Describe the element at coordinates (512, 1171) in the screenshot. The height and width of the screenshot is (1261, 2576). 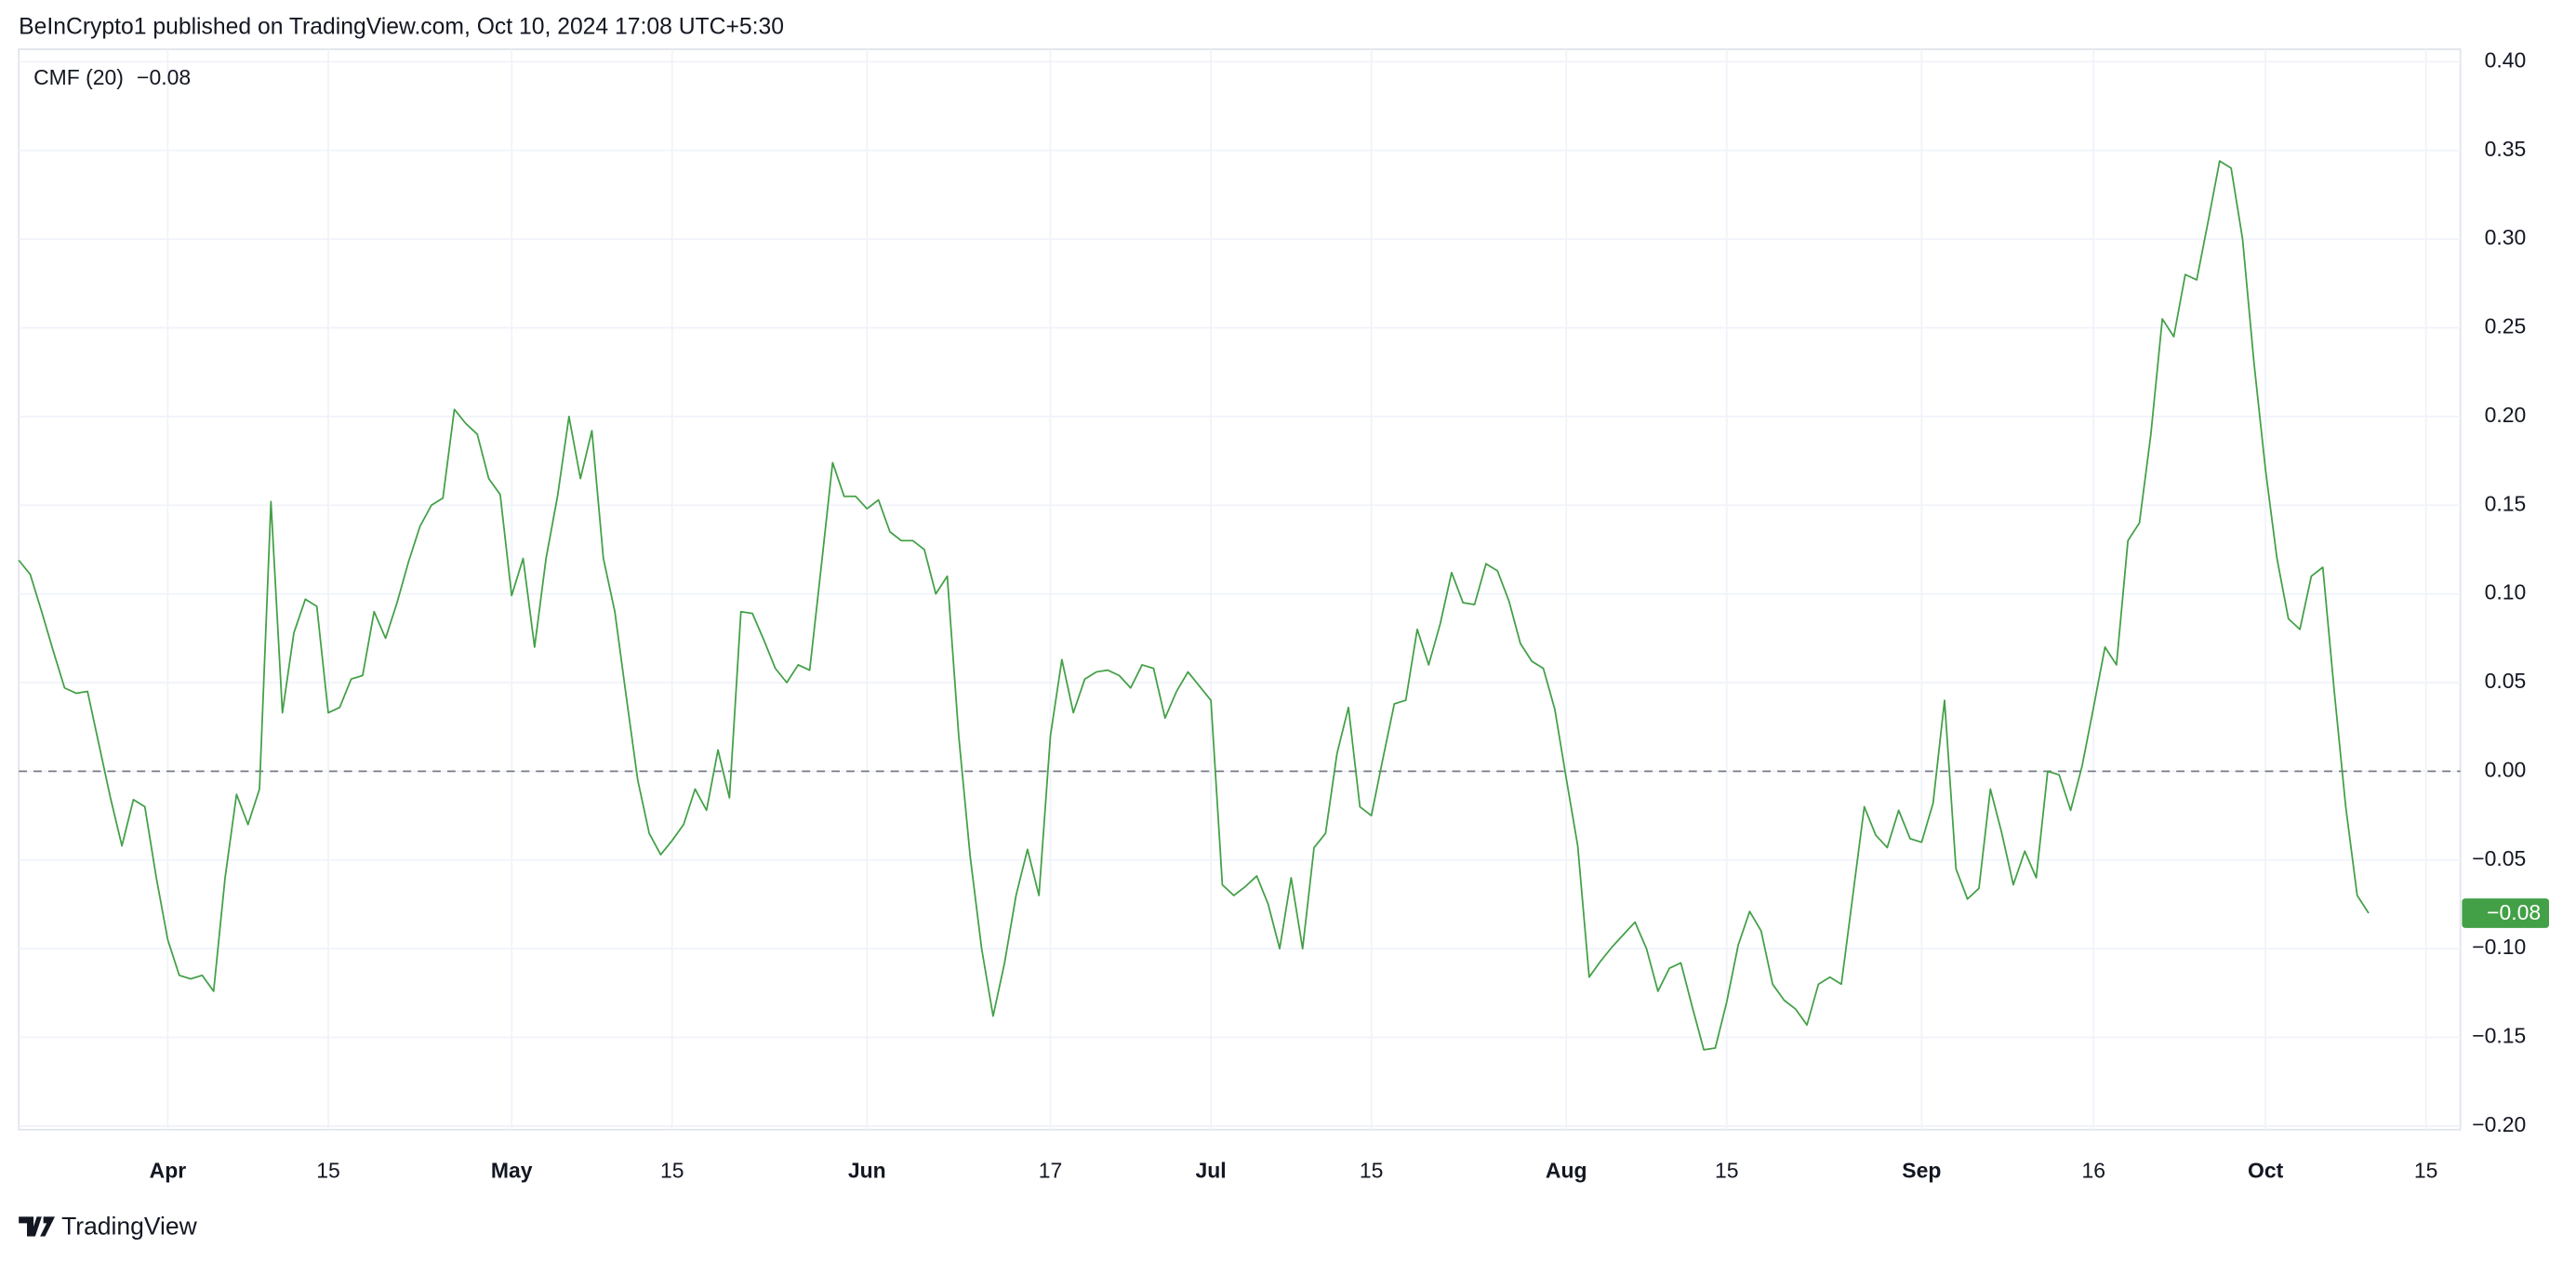
I see `x-tick-label: May` at that location.